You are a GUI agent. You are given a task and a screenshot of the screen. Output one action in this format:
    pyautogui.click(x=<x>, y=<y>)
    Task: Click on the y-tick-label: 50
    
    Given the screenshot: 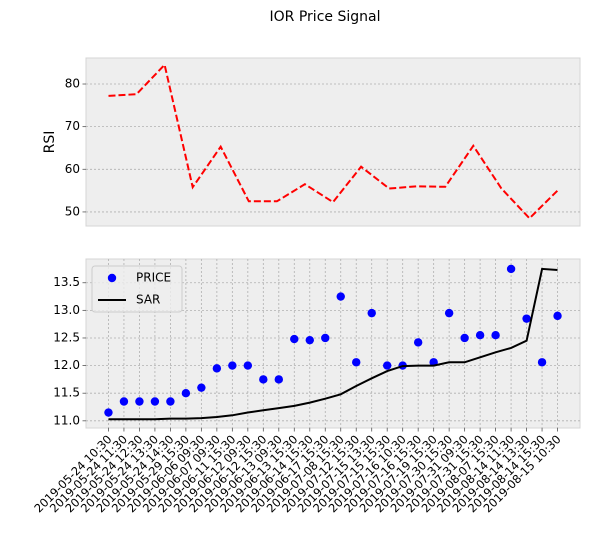 What is the action you would take?
    pyautogui.click(x=72, y=211)
    